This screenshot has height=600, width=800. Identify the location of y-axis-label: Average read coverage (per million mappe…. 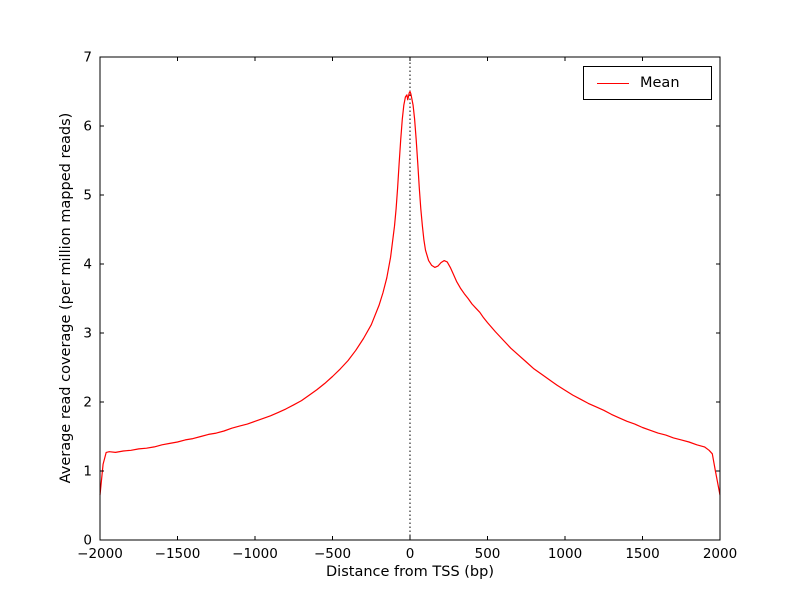
(66, 298).